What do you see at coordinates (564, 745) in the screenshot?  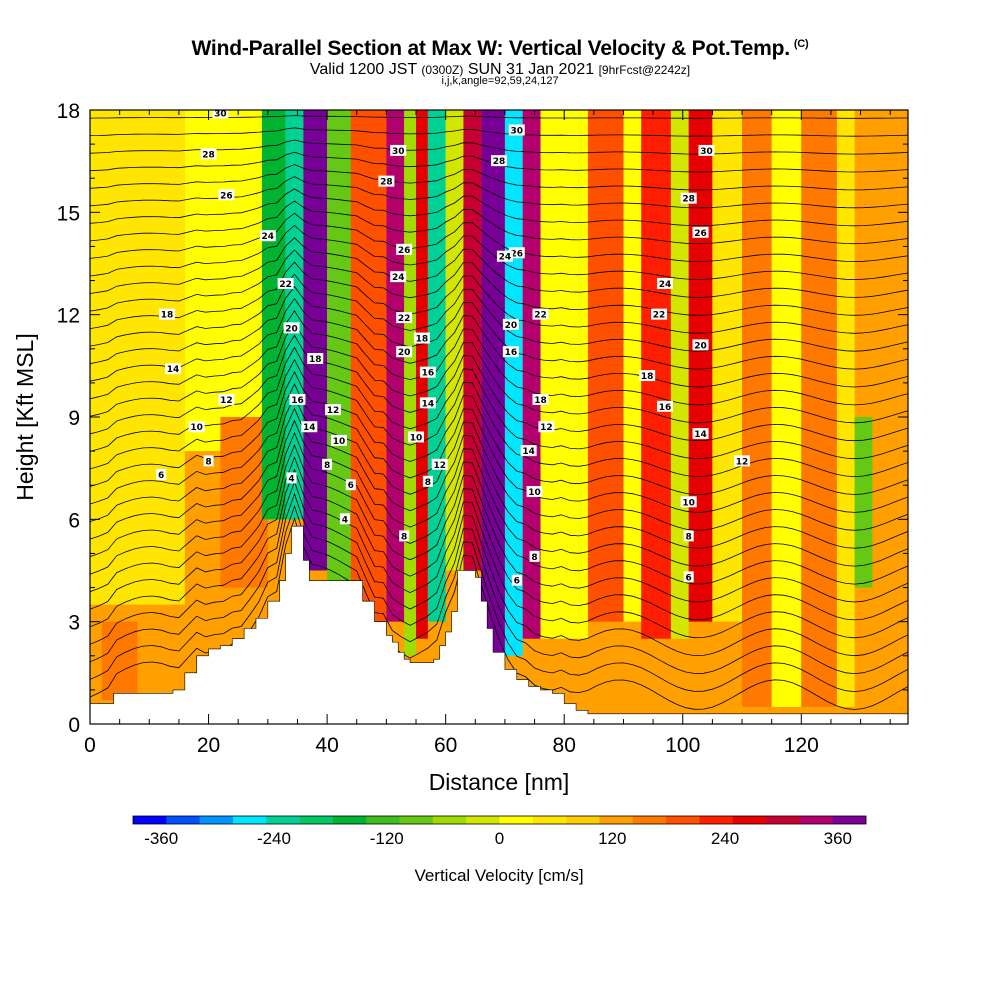 I see `x-tick-label-80: 80` at bounding box center [564, 745].